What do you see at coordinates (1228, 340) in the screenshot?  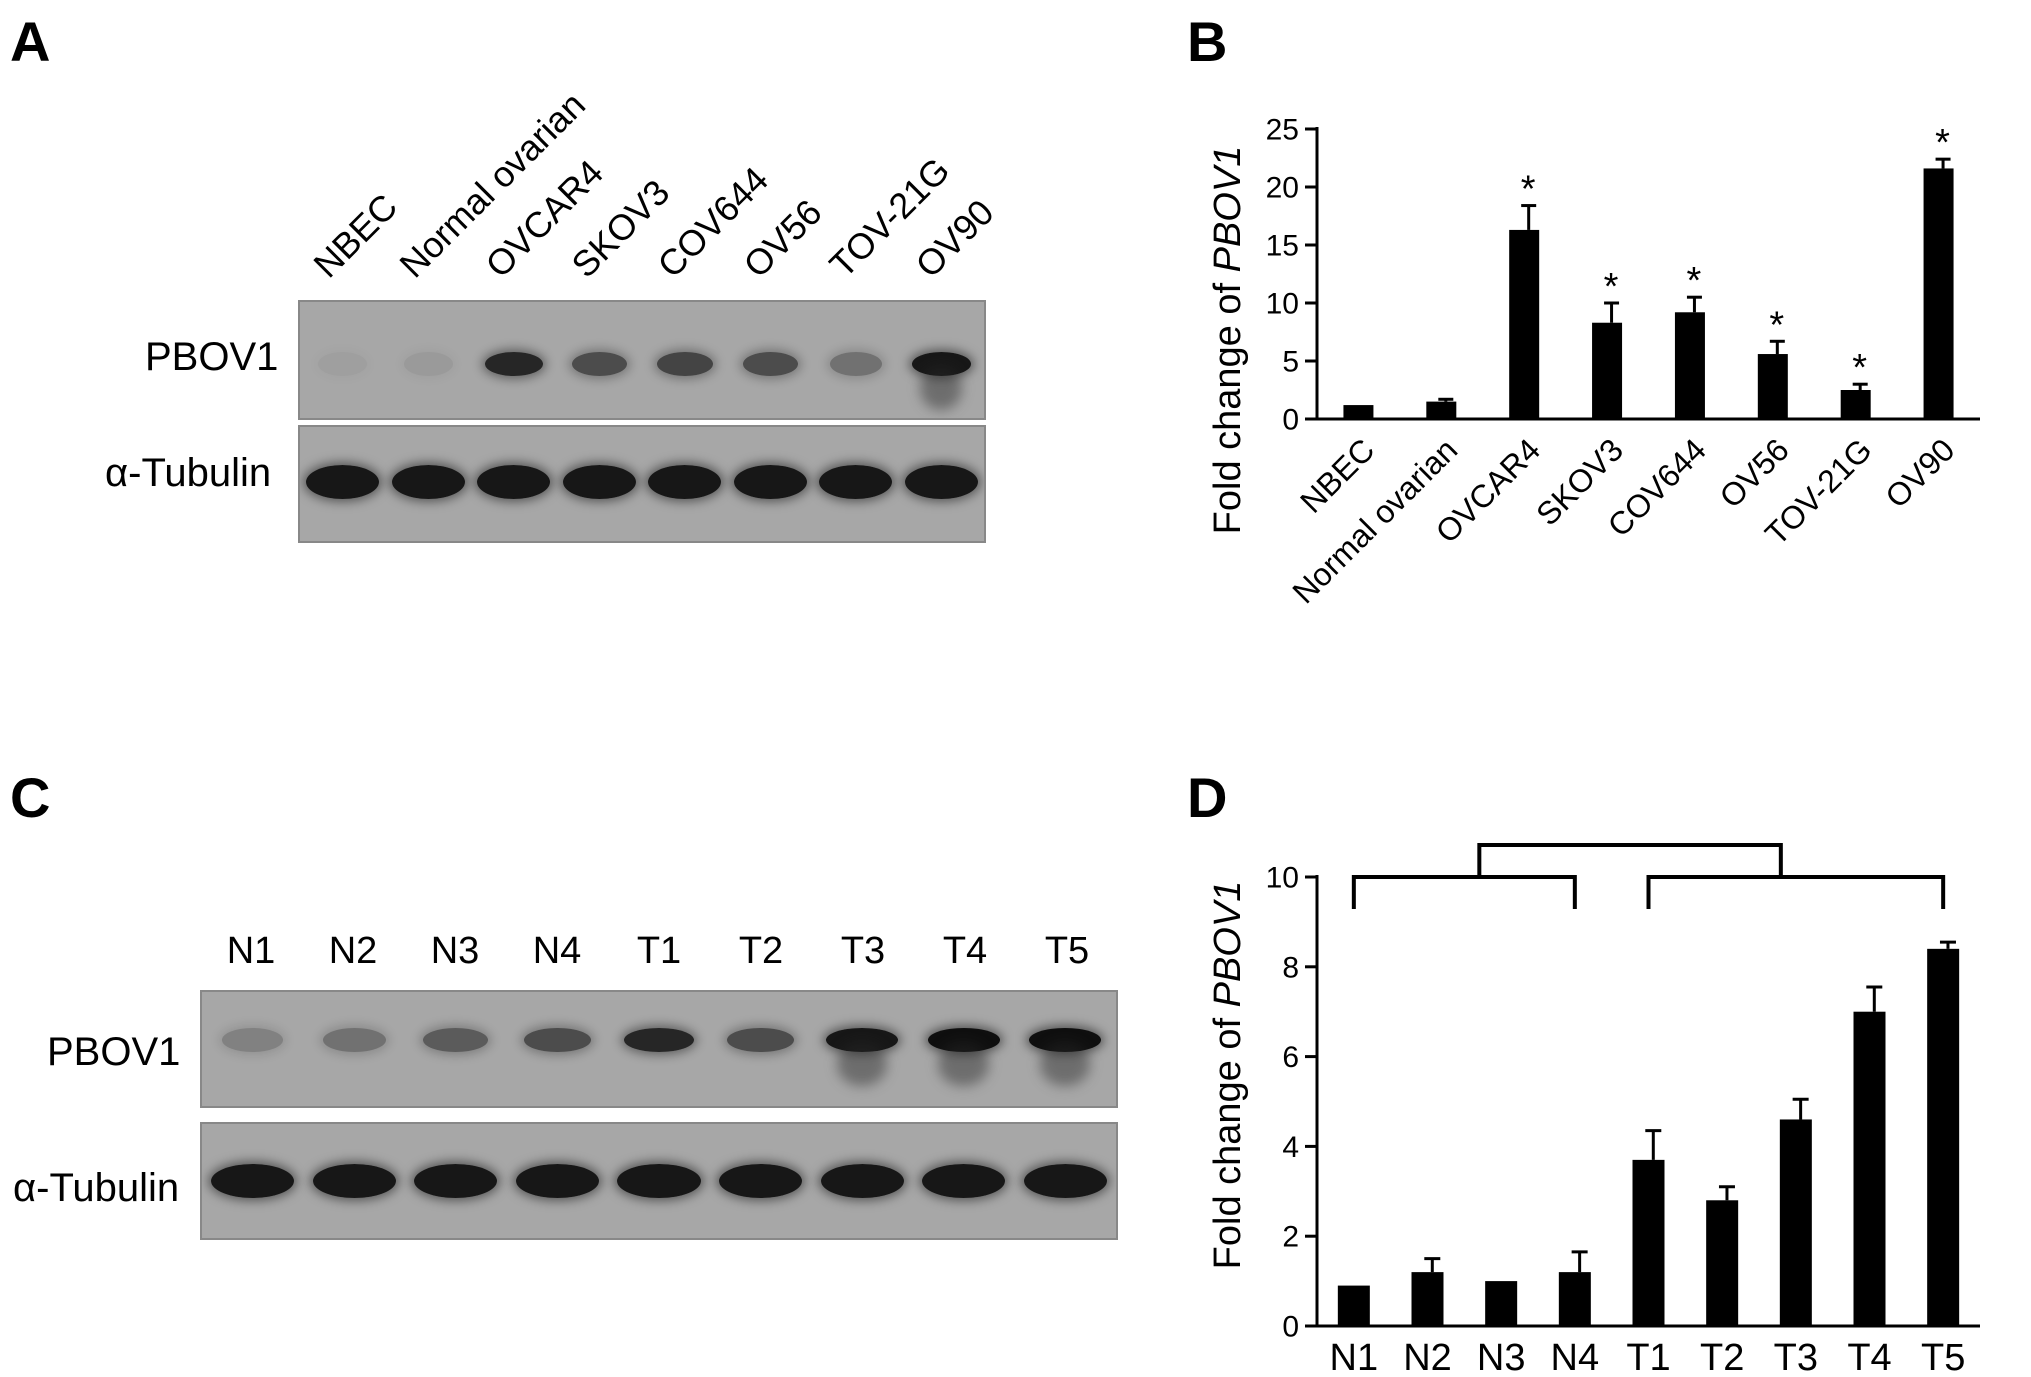 I see `chart-b-y-axis-label: Fold change of PBOV1` at bounding box center [1228, 340].